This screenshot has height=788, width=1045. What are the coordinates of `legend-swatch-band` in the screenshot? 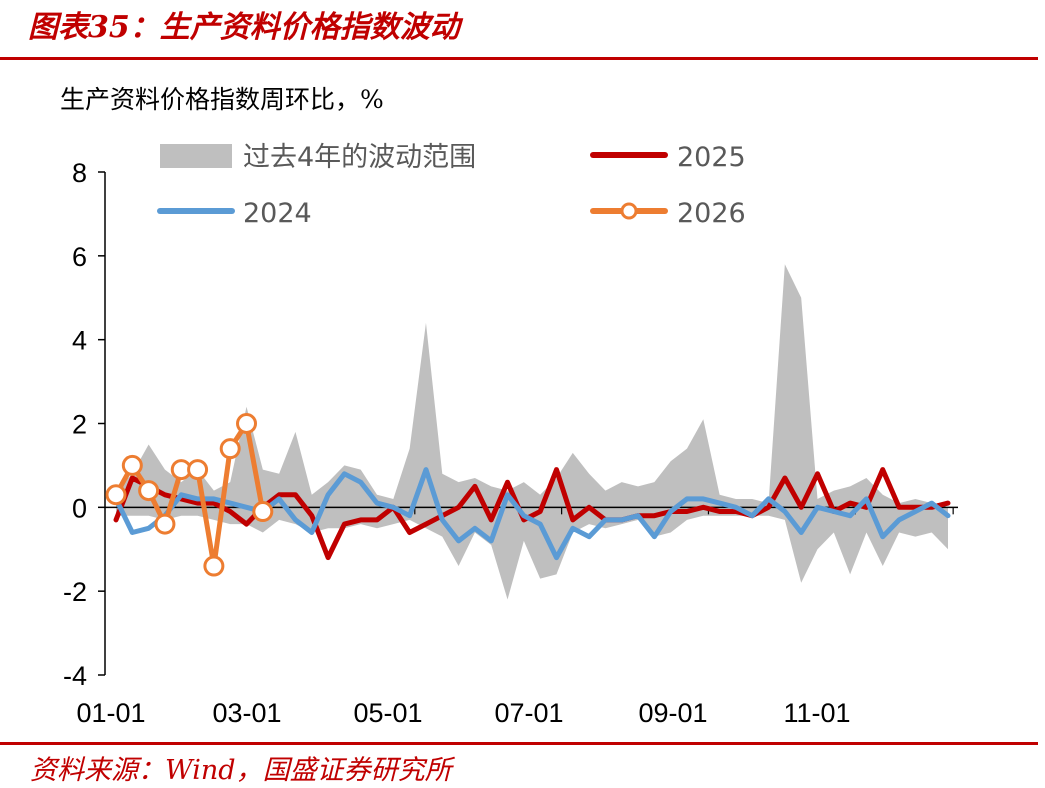 It's located at (196, 156).